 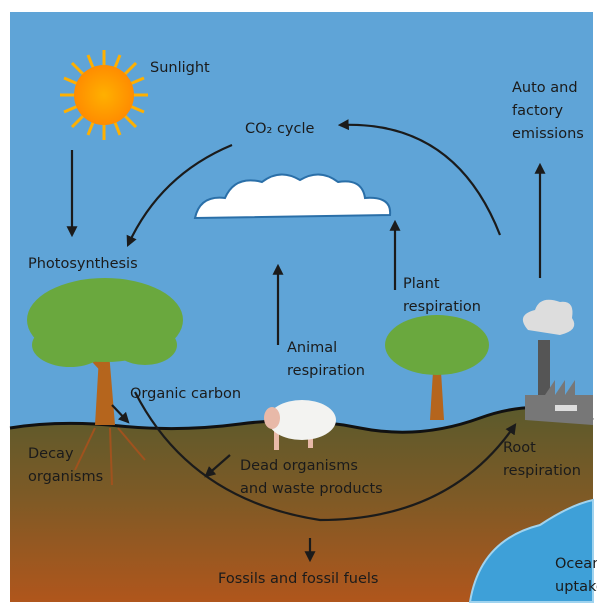 I want to click on label-line: Root, so click(x=519, y=448).